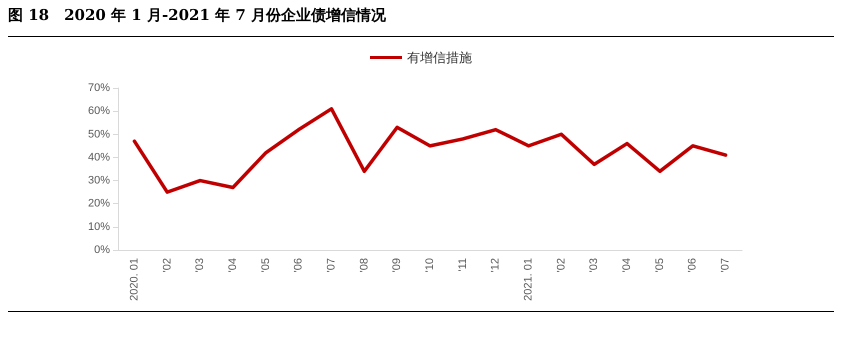 The image size is (842, 341). What do you see at coordinates (99, 88) in the screenshot?
I see `y-tick-label: 70%` at bounding box center [99, 88].